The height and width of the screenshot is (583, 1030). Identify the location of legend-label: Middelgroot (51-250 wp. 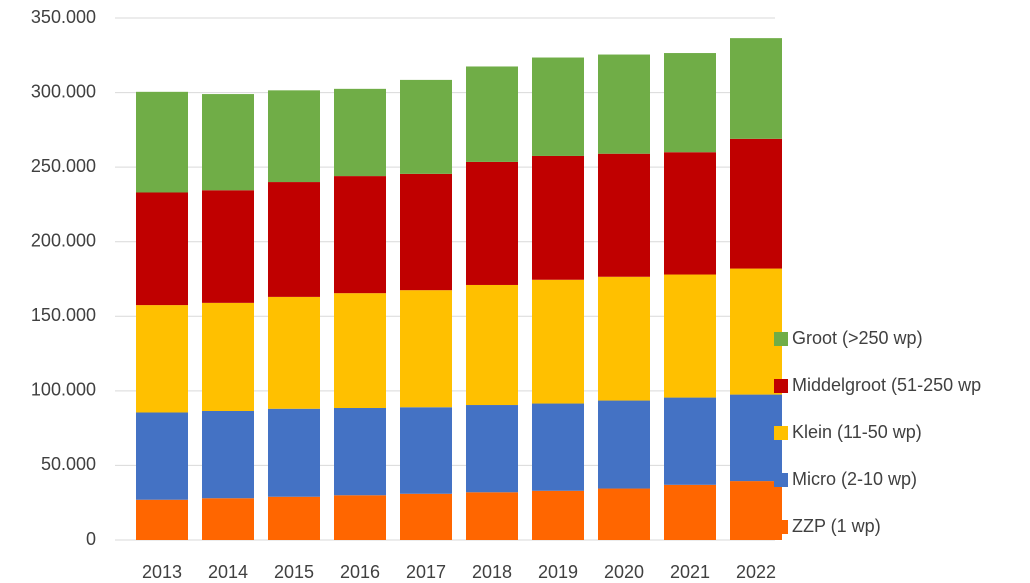
(886, 385).